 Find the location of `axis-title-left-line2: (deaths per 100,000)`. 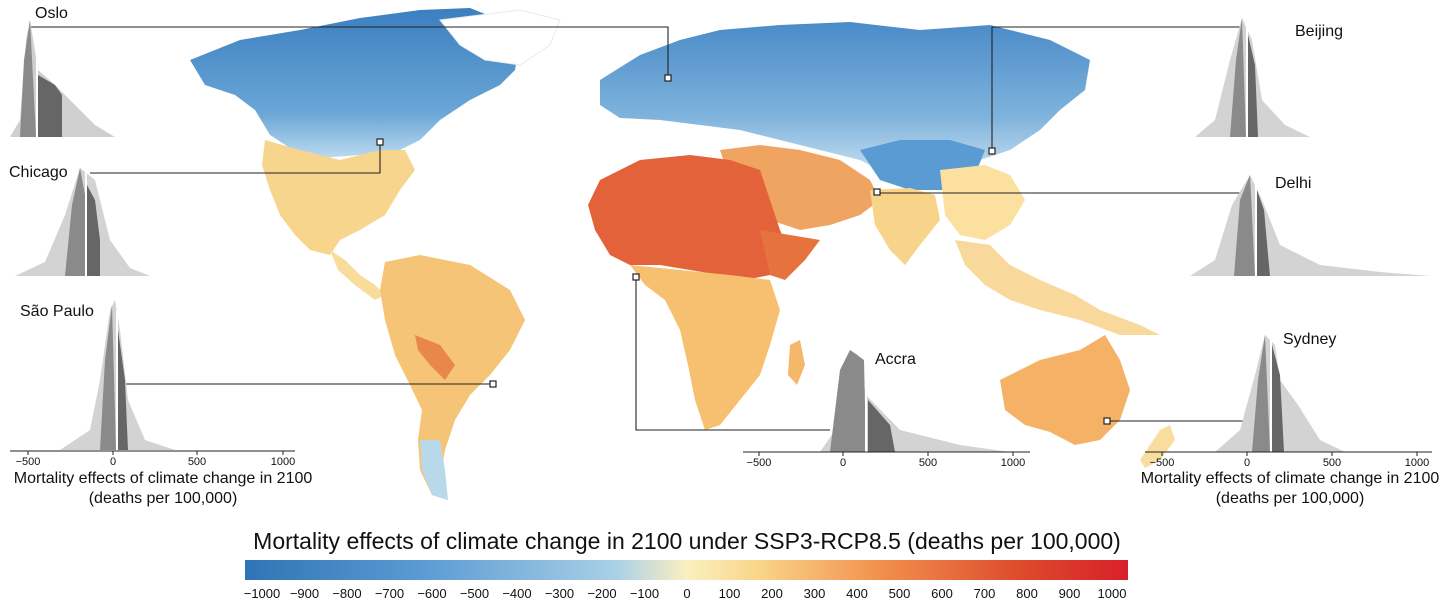

axis-title-left-line2: (deaths per 100,000) is located at coordinates (163, 498).